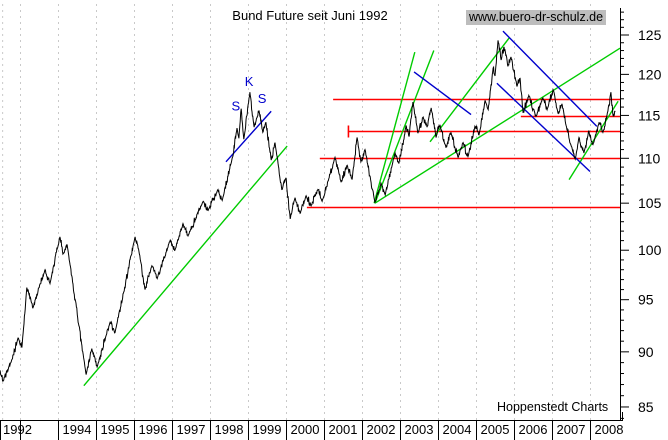 The image size is (668, 440). What do you see at coordinates (153, 429) in the screenshot?
I see `year-label: 1996` at bounding box center [153, 429].